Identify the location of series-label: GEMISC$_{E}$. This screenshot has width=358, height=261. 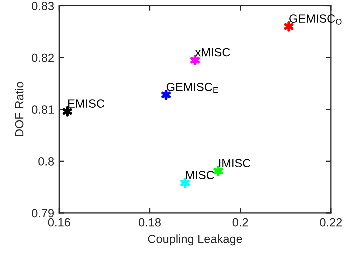
(192, 88).